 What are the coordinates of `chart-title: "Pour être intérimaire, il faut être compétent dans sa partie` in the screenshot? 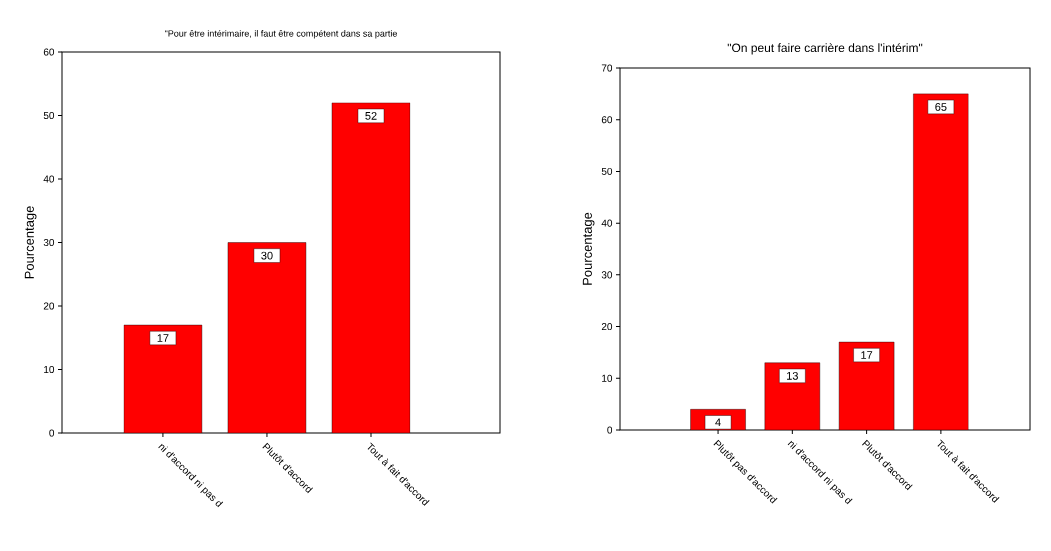 It's located at (280, 34).